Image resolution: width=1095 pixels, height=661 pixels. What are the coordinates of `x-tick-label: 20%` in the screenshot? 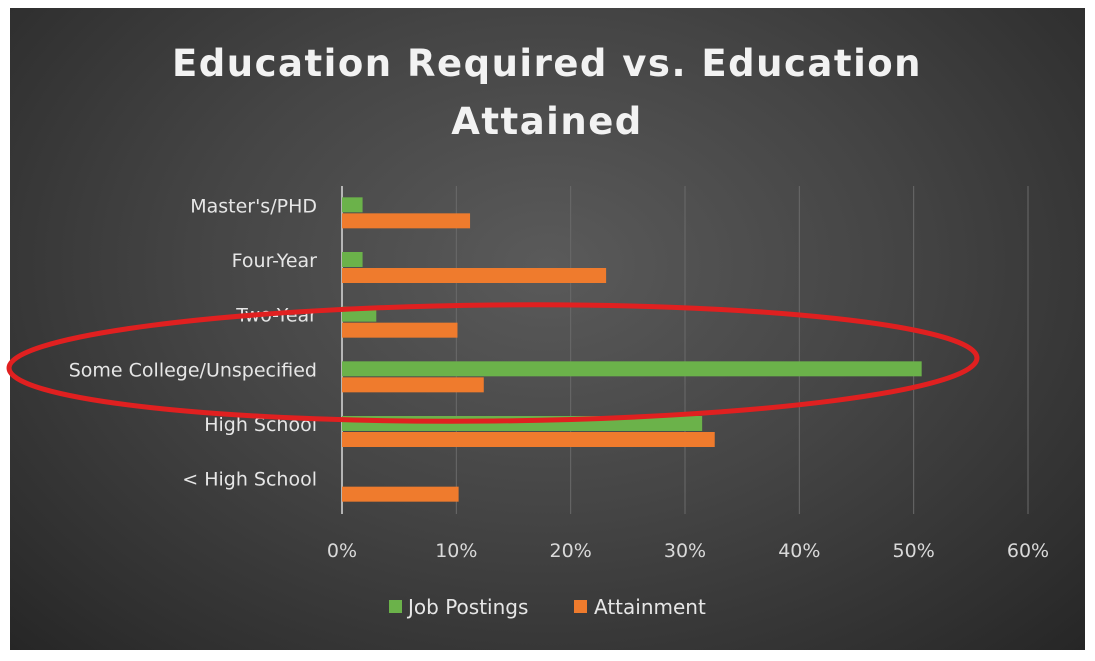 It's located at (571, 551).